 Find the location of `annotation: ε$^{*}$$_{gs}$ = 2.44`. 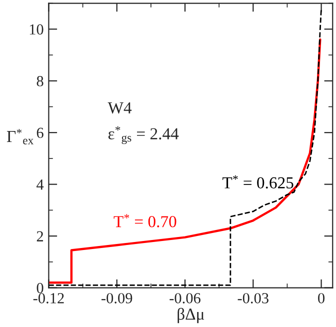

annotation: ε$^{*}$$_{gs}$ = 2.44 is located at coordinates (143, 135).